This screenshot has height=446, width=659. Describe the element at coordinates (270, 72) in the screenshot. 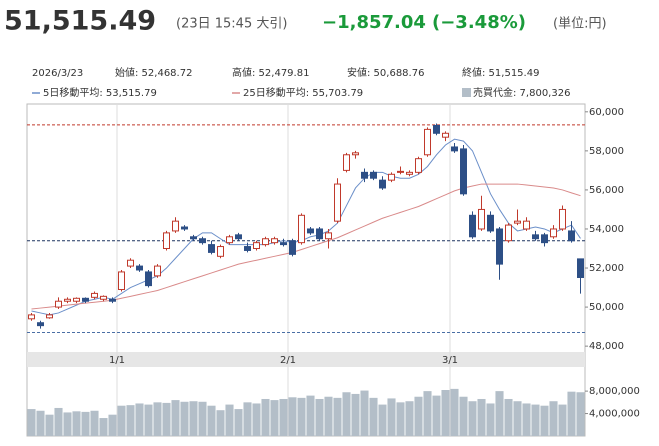

I see `info-high: 高値: 52,479.81` at that location.